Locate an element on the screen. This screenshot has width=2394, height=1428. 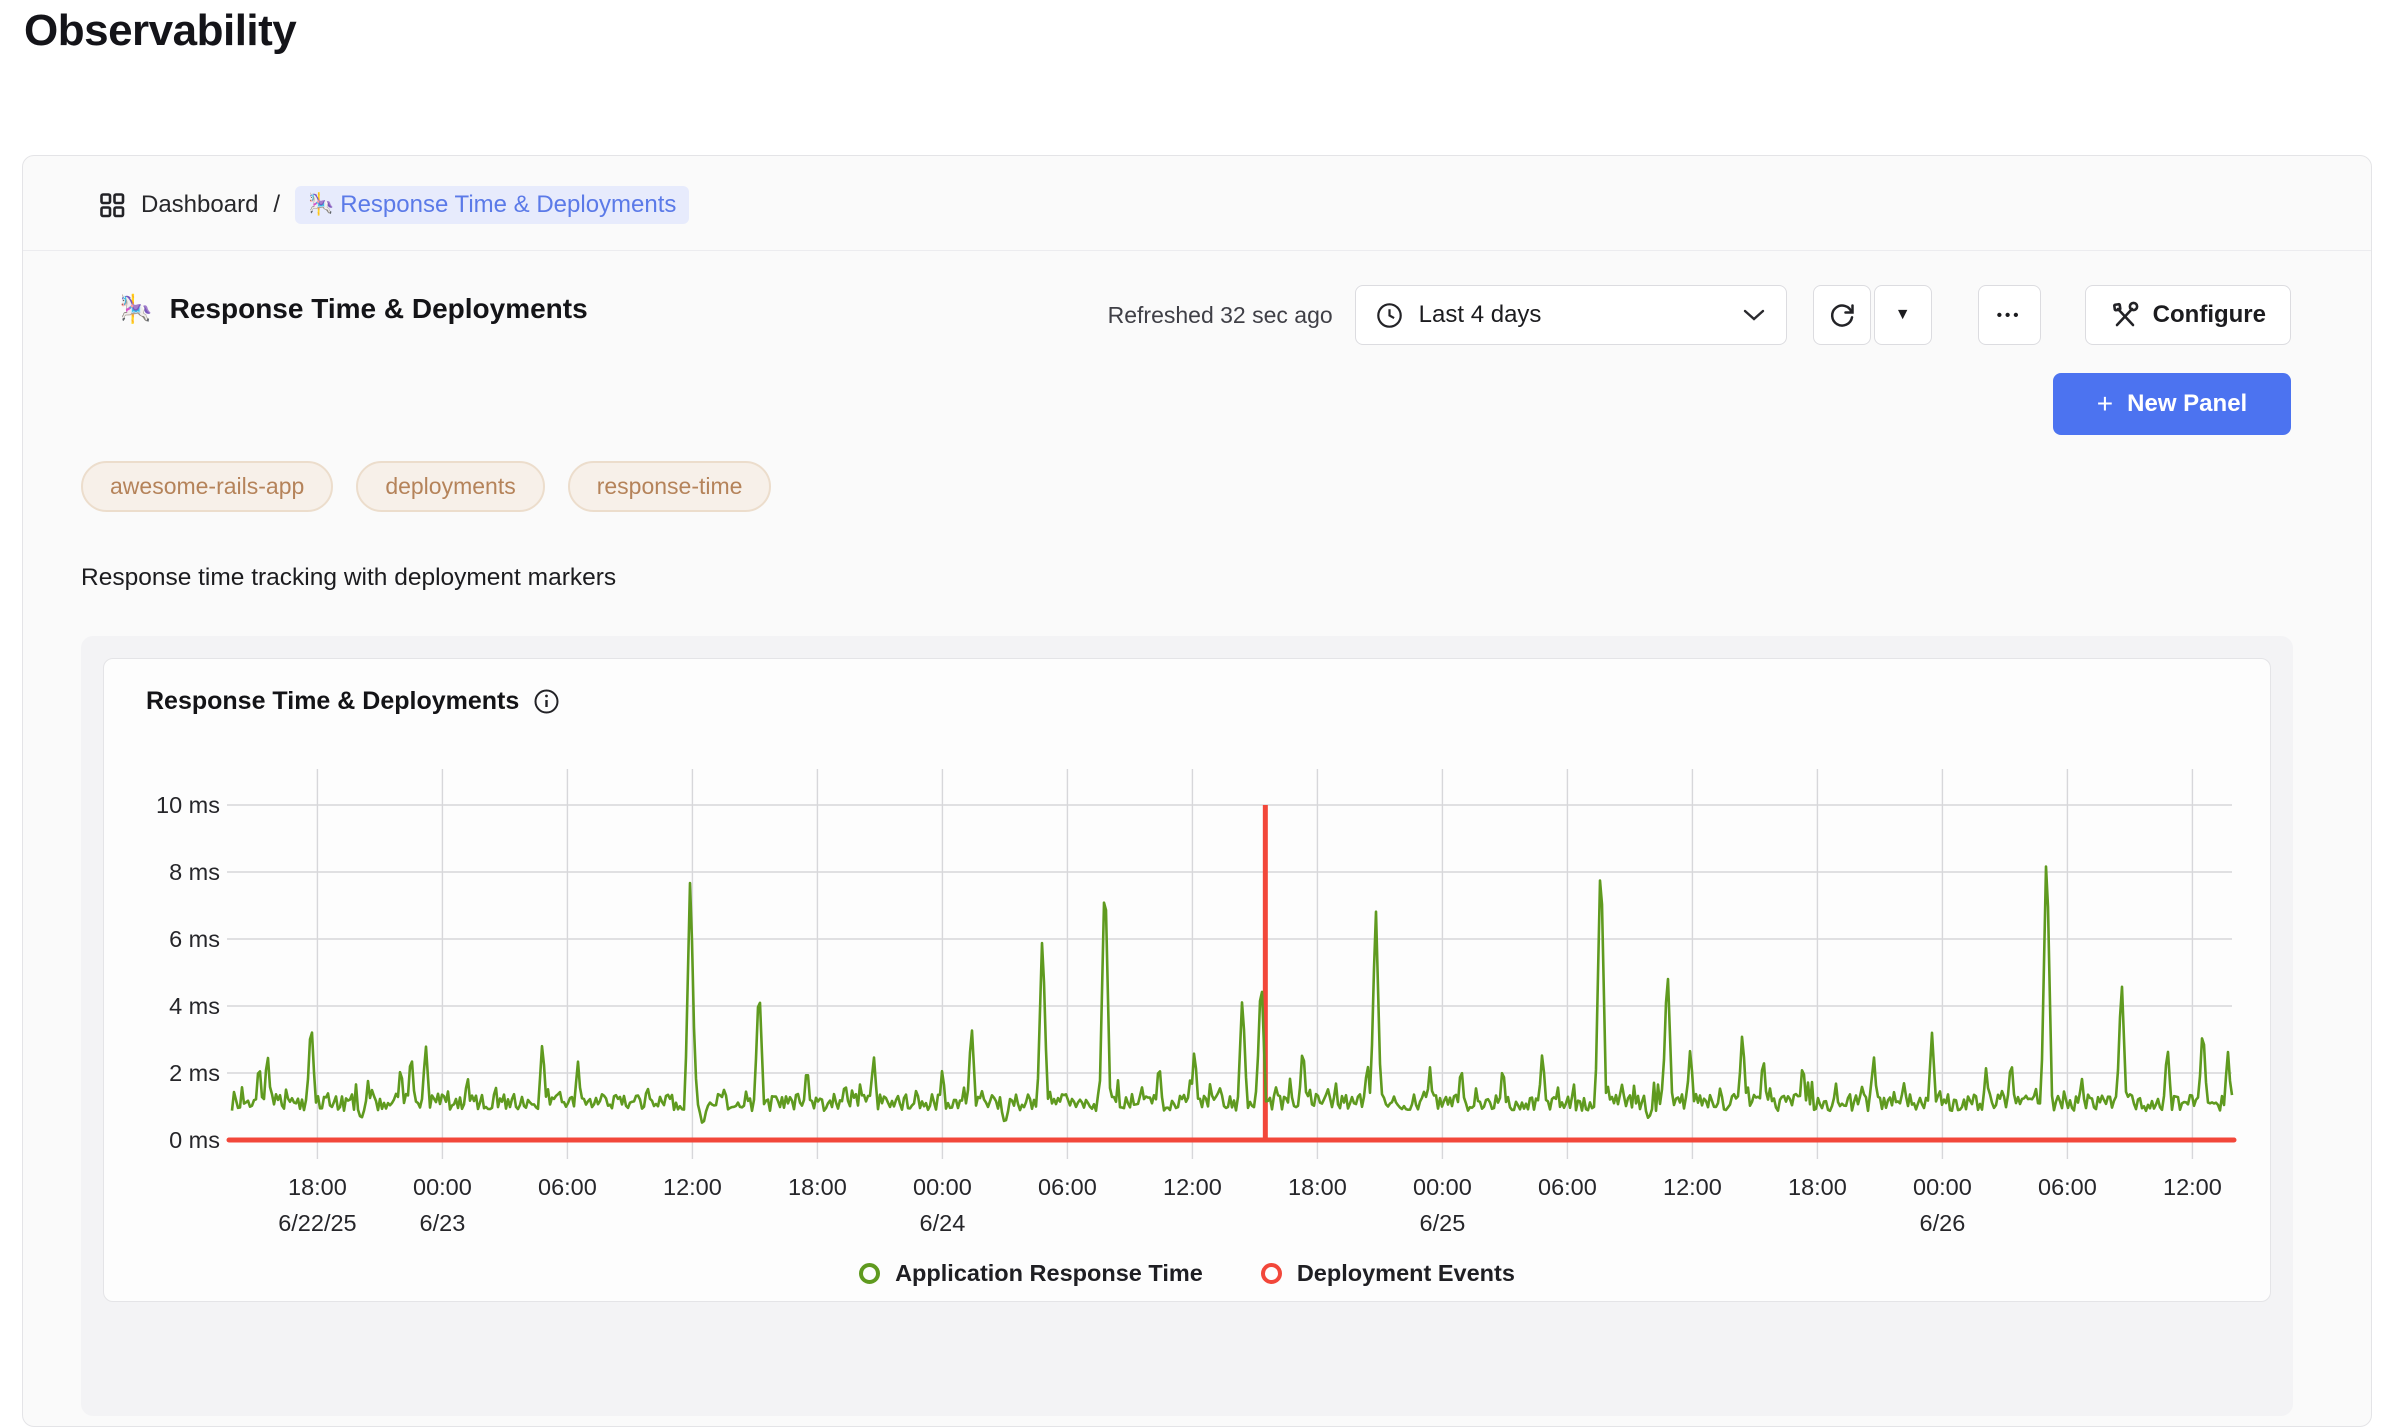
svg-text: 8 ms is located at coordinates (194, 872).